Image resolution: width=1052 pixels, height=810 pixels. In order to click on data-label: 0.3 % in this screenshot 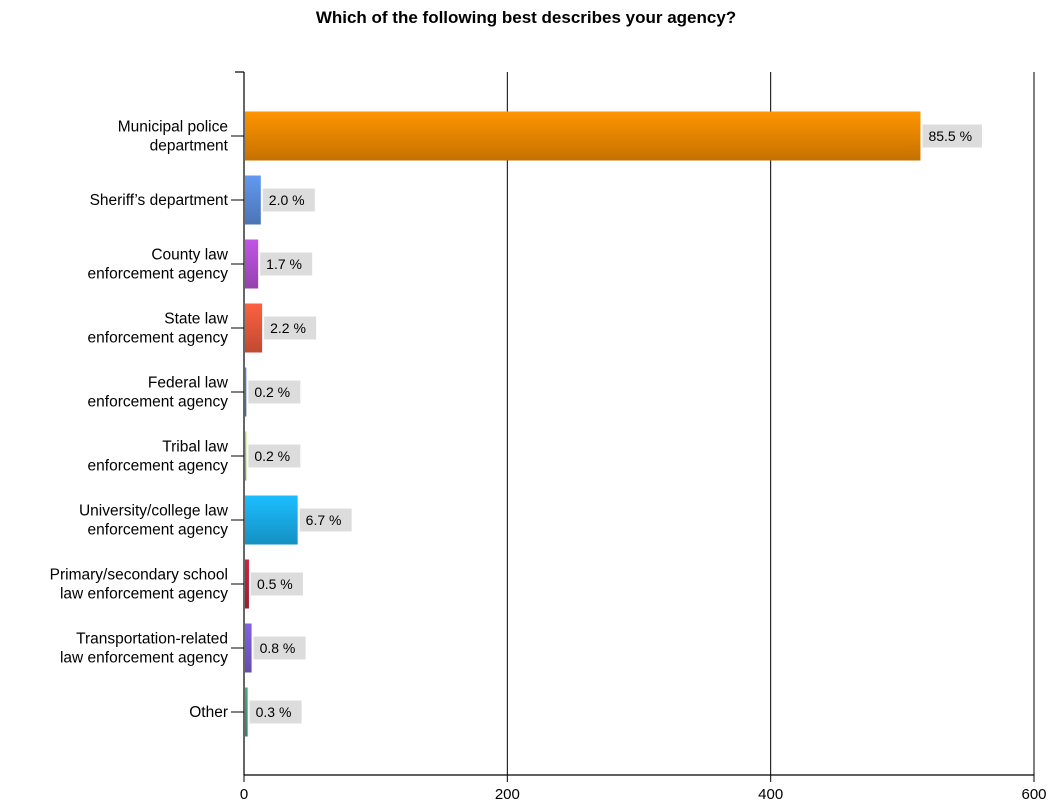, I will do `click(274, 712)`.